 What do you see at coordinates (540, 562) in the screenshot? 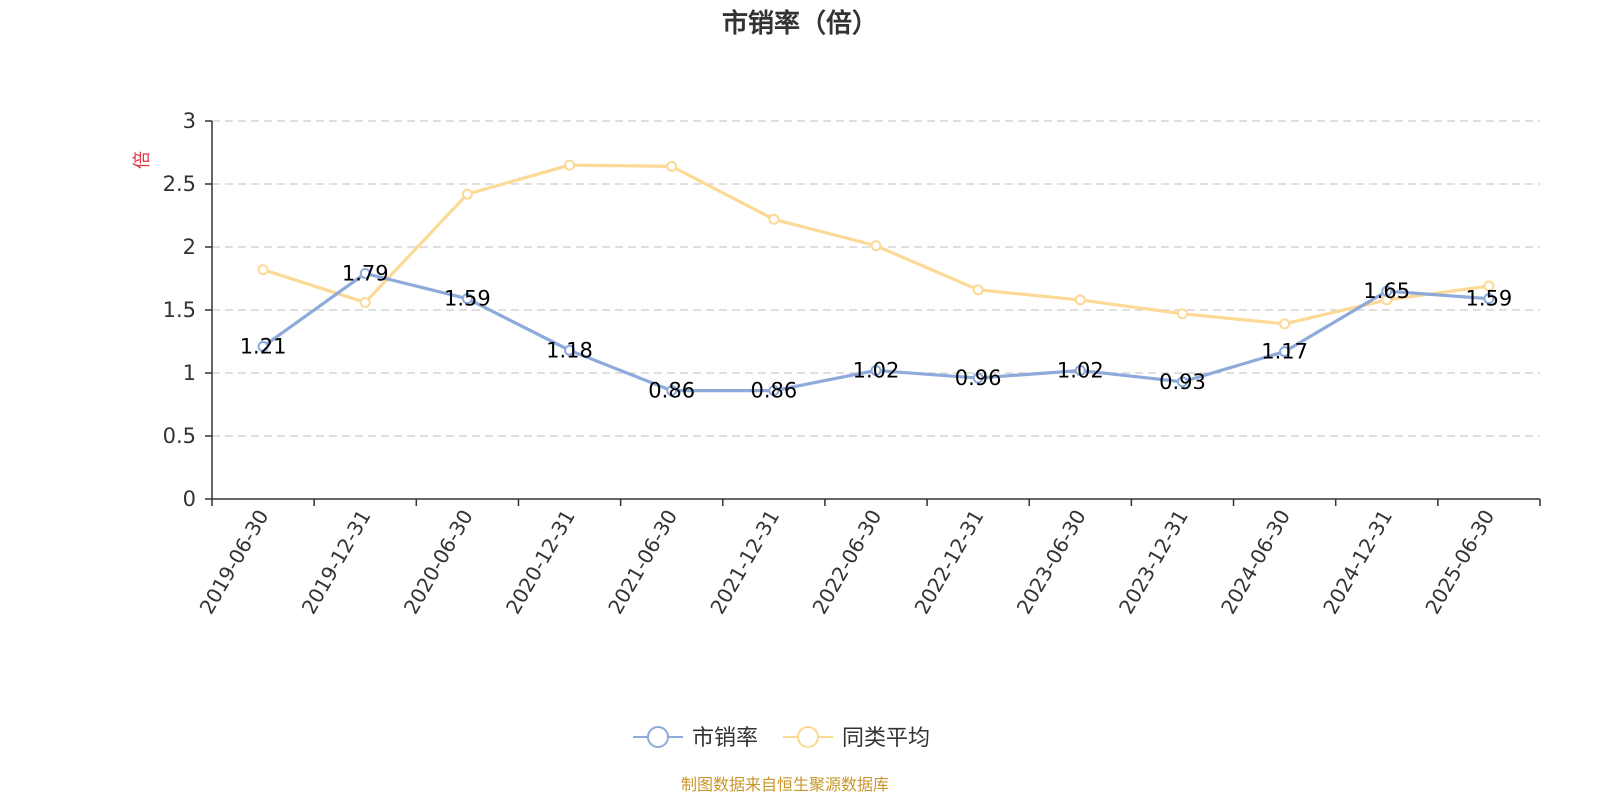
I see `x-tick-label: 2020-12-31` at bounding box center [540, 562].